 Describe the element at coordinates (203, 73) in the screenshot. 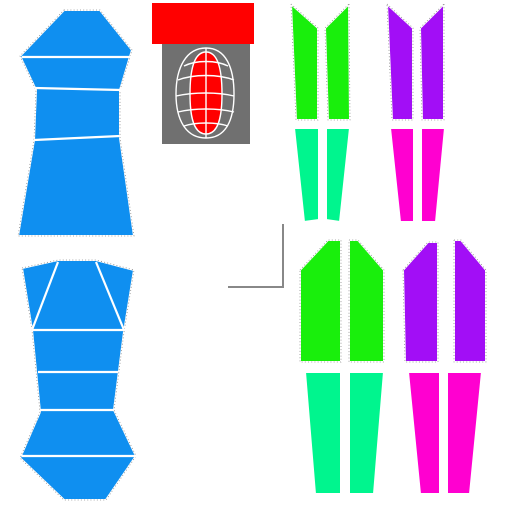

I see `head-preview-panel` at that location.